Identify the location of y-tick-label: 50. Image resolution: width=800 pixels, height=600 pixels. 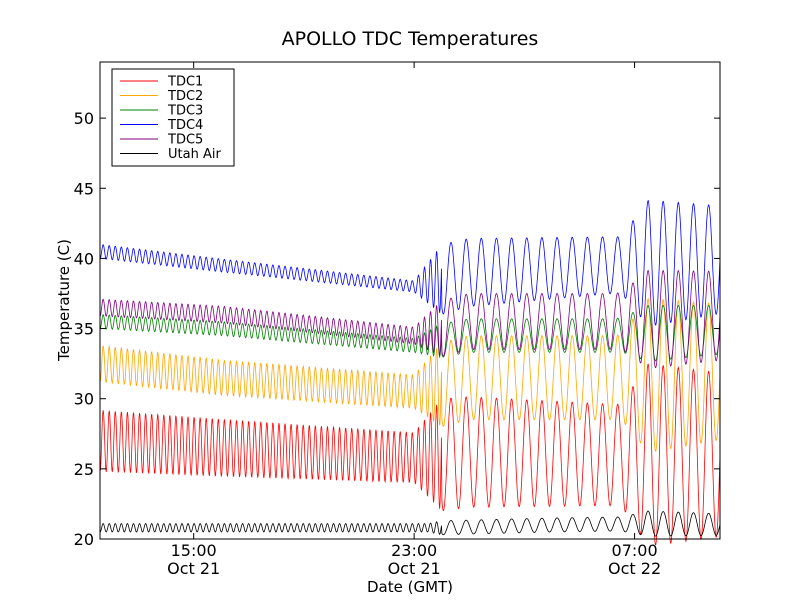
(84, 118).